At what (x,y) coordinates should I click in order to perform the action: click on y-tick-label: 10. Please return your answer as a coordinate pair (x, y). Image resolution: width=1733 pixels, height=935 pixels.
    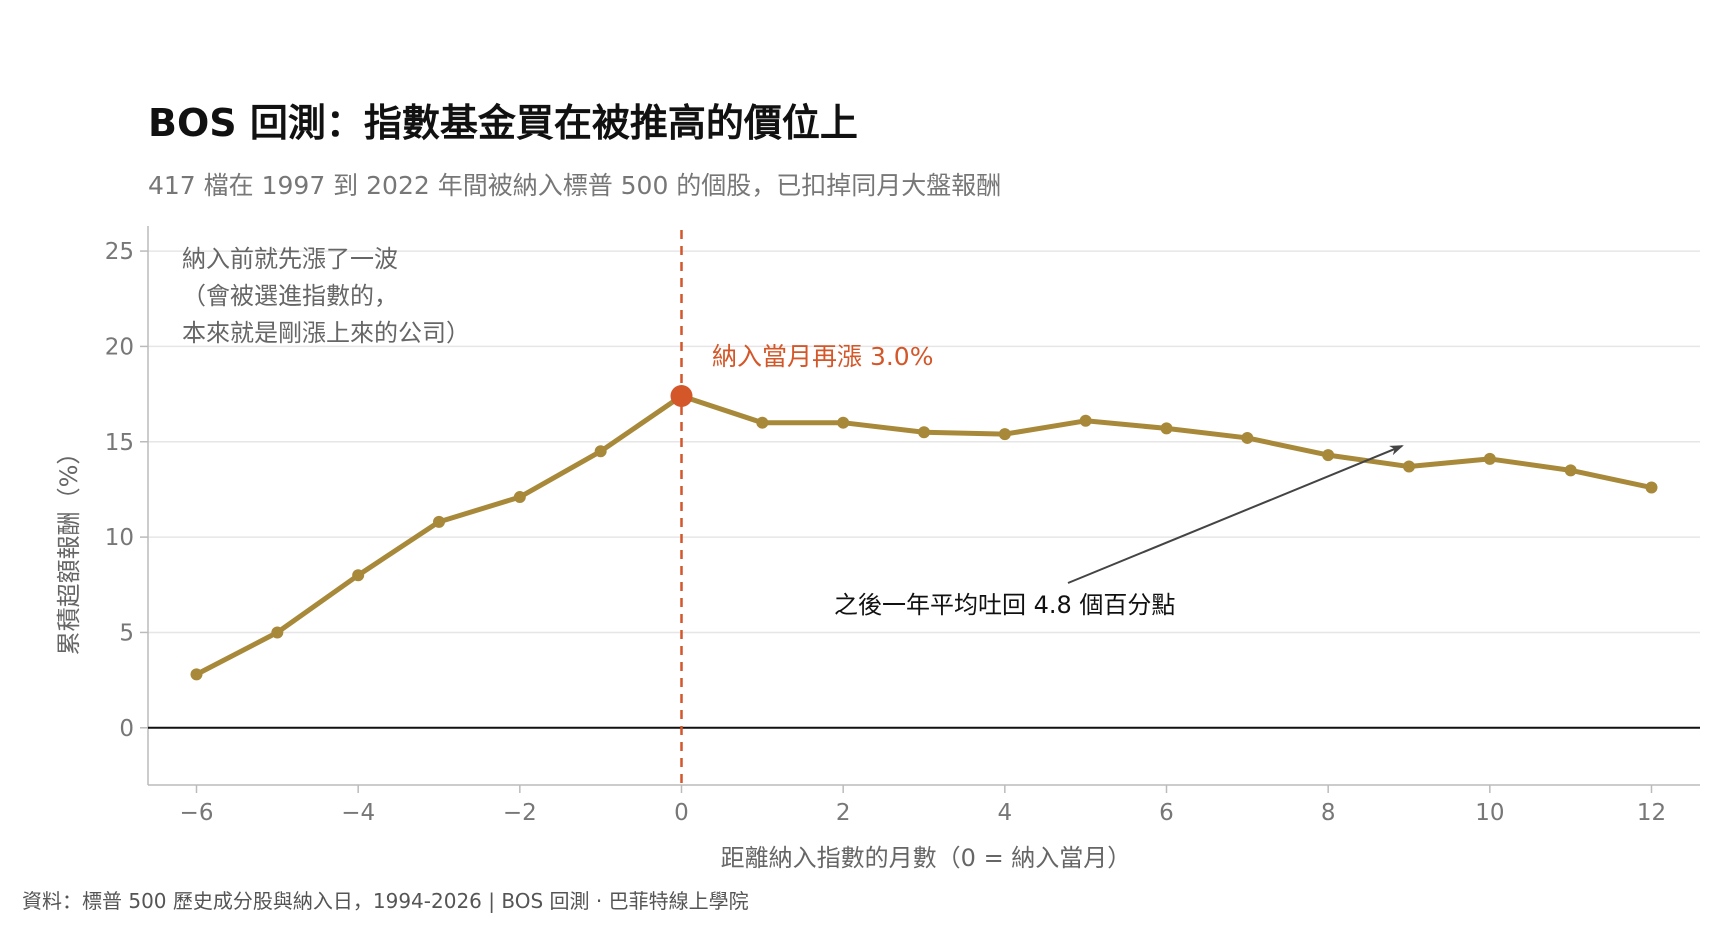
    Looking at the image, I should click on (119, 538).